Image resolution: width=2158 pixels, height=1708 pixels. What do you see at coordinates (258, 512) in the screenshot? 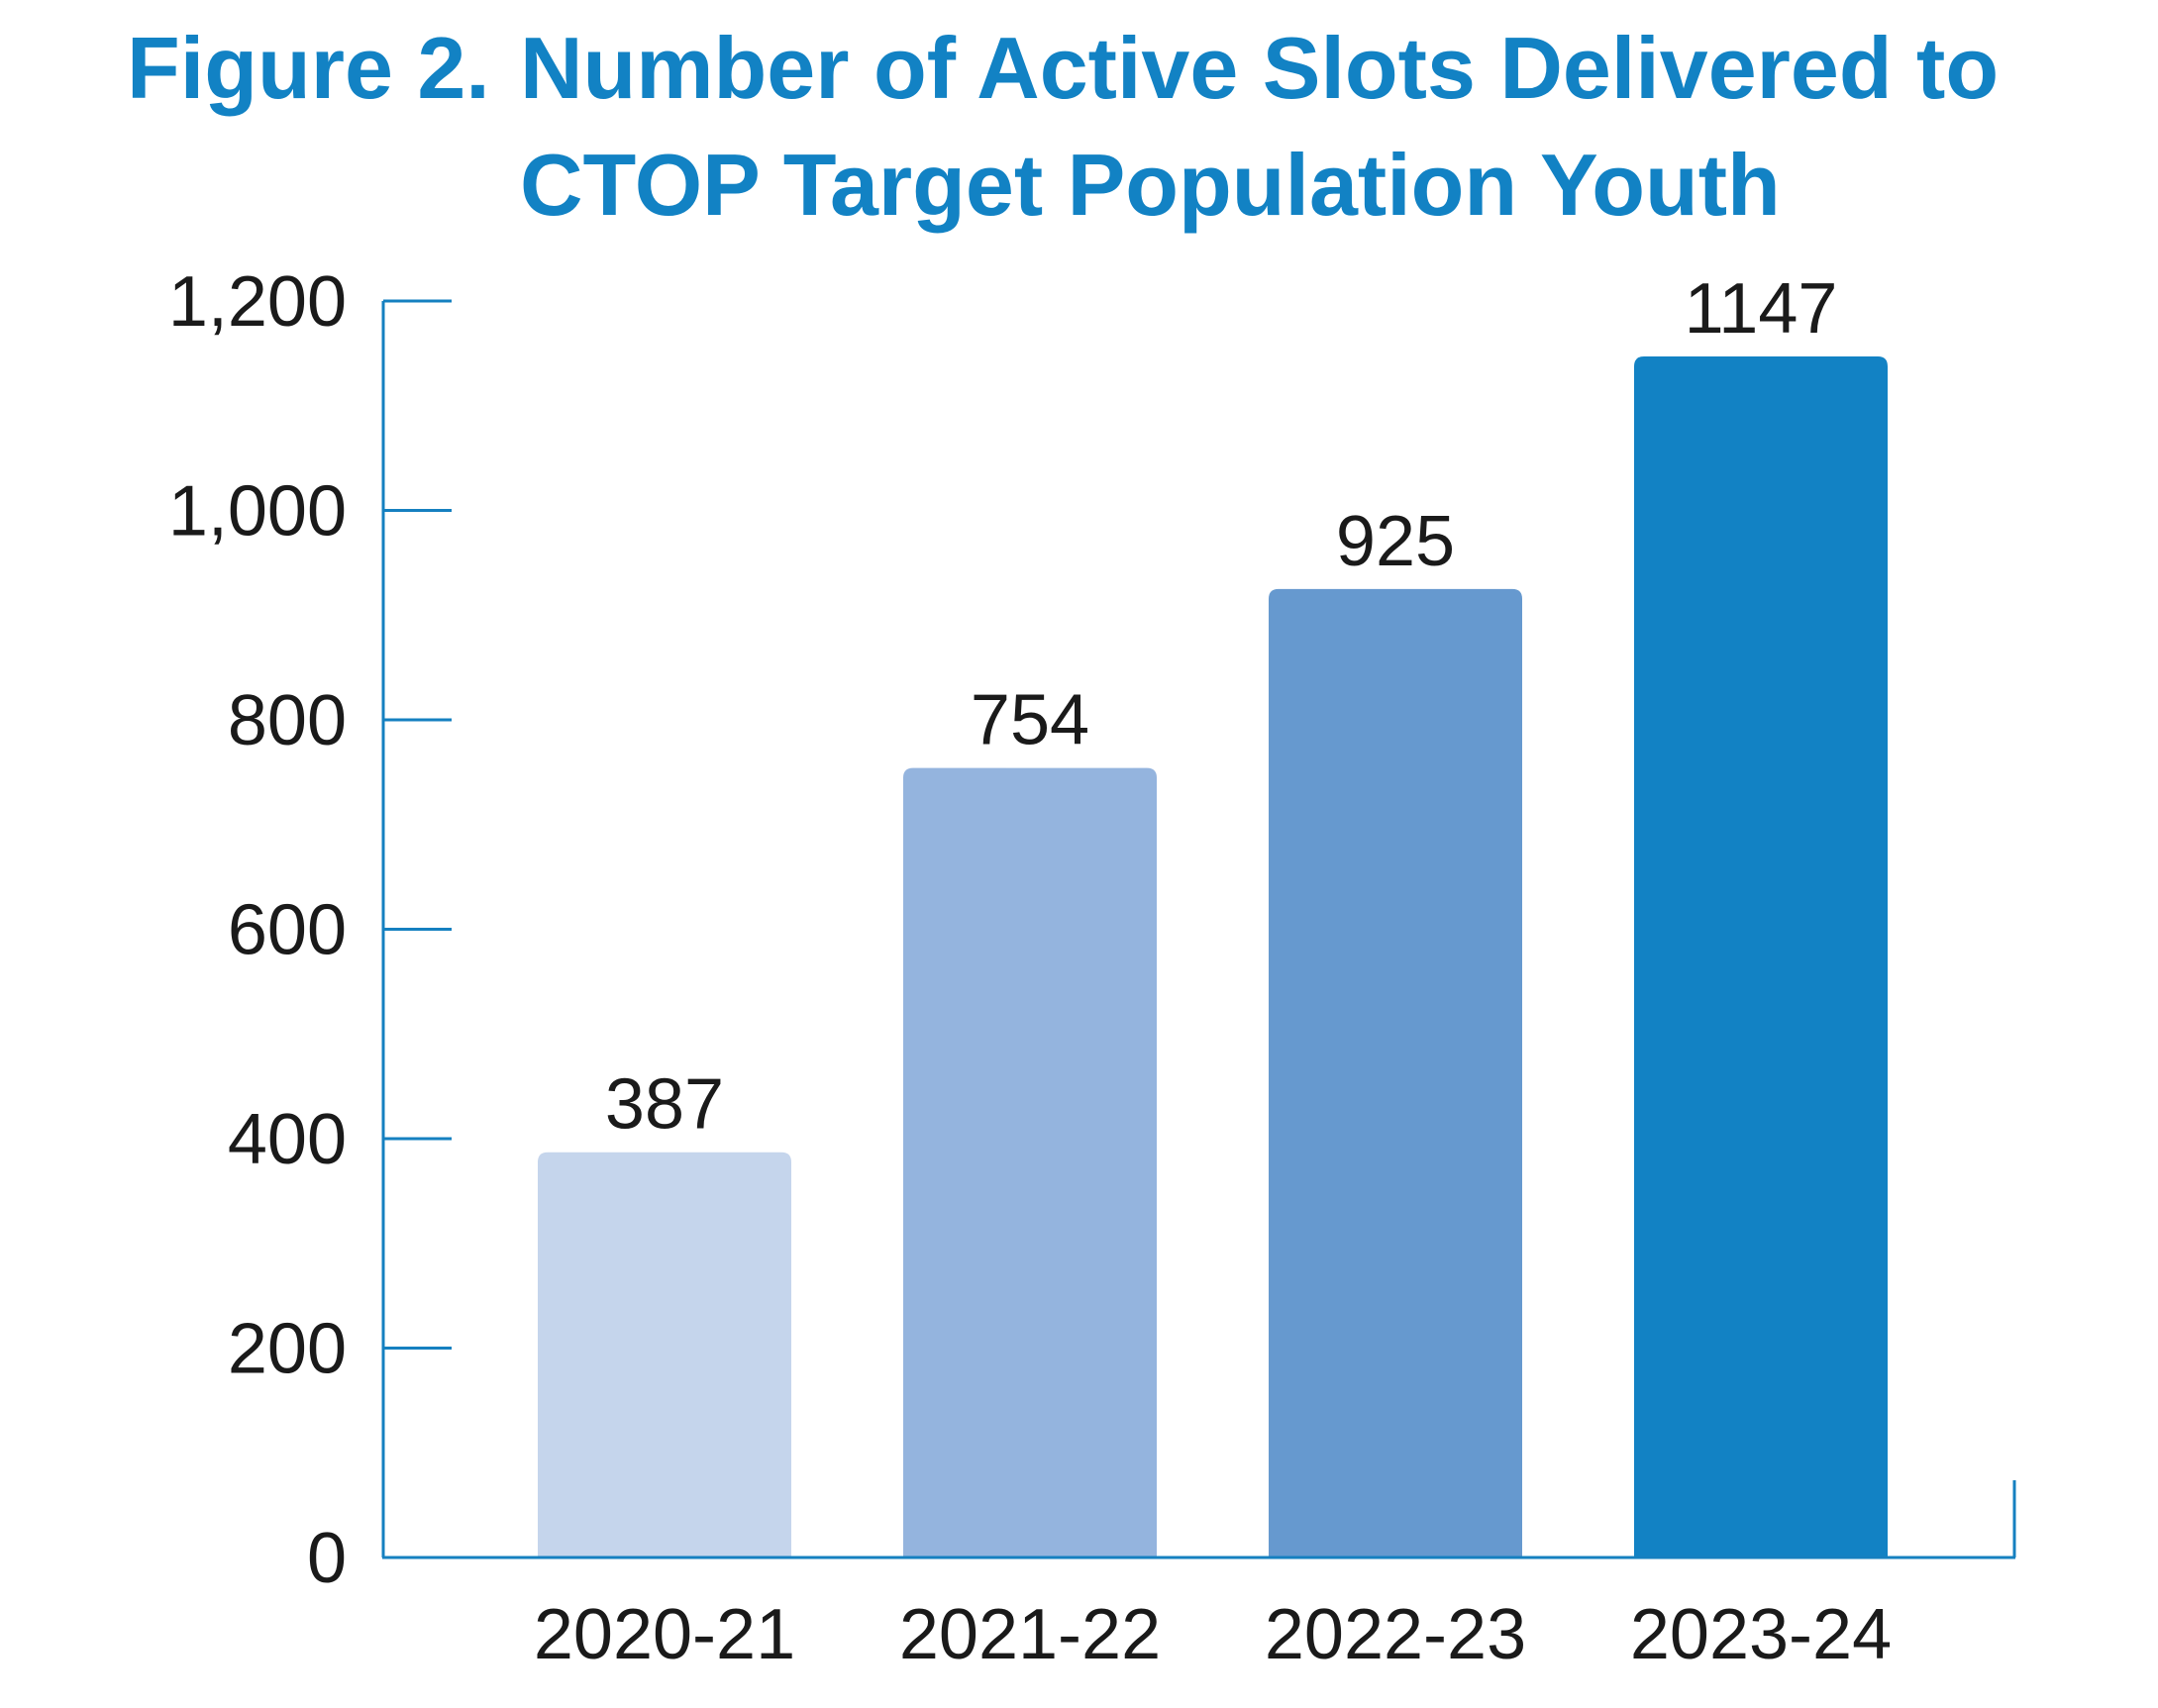
I see `y-tick-label: 1,000` at bounding box center [258, 512].